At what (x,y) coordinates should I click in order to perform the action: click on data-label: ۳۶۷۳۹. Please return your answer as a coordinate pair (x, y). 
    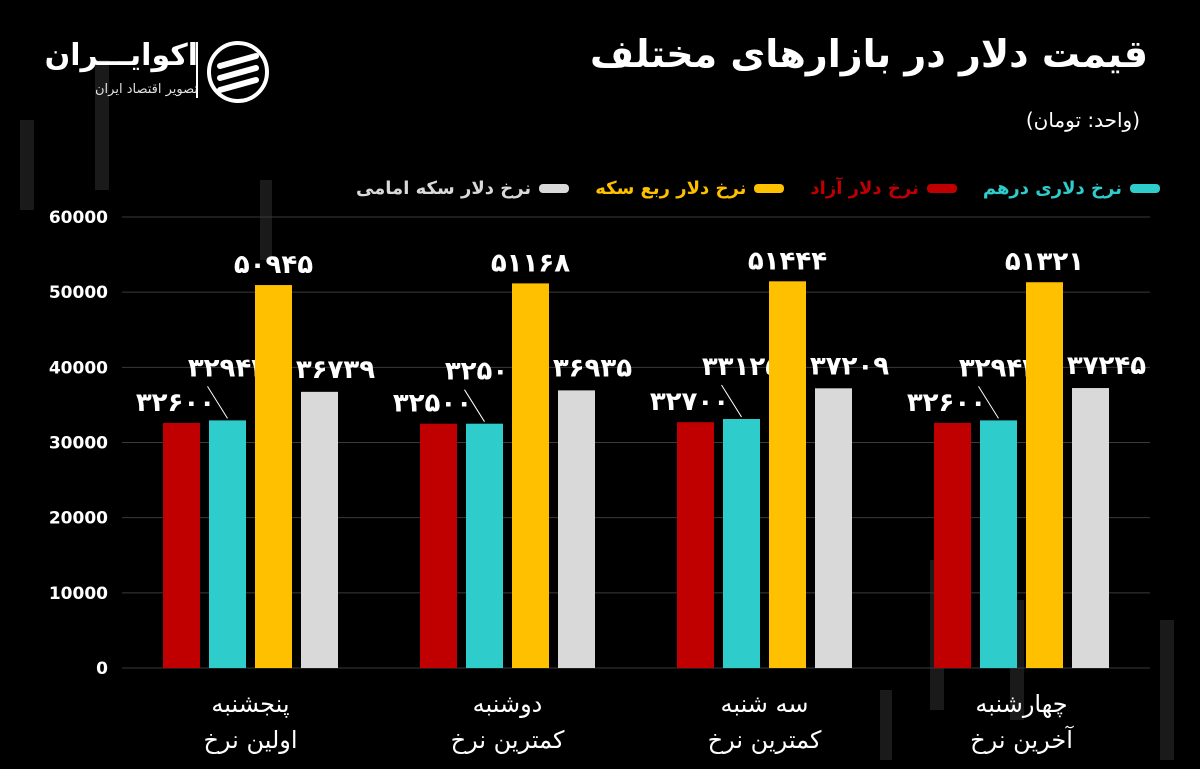
    Looking at the image, I should click on (335, 370).